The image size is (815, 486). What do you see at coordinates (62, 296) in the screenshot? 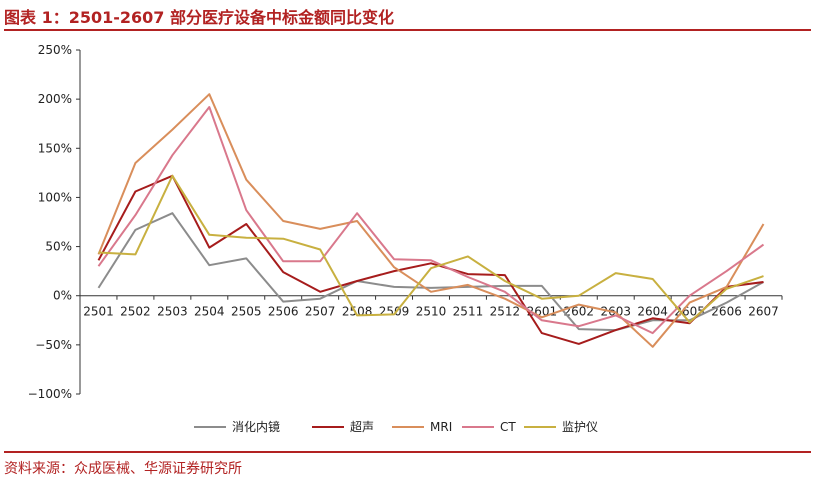
I see `y-tick-label: 0%` at bounding box center [62, 296].